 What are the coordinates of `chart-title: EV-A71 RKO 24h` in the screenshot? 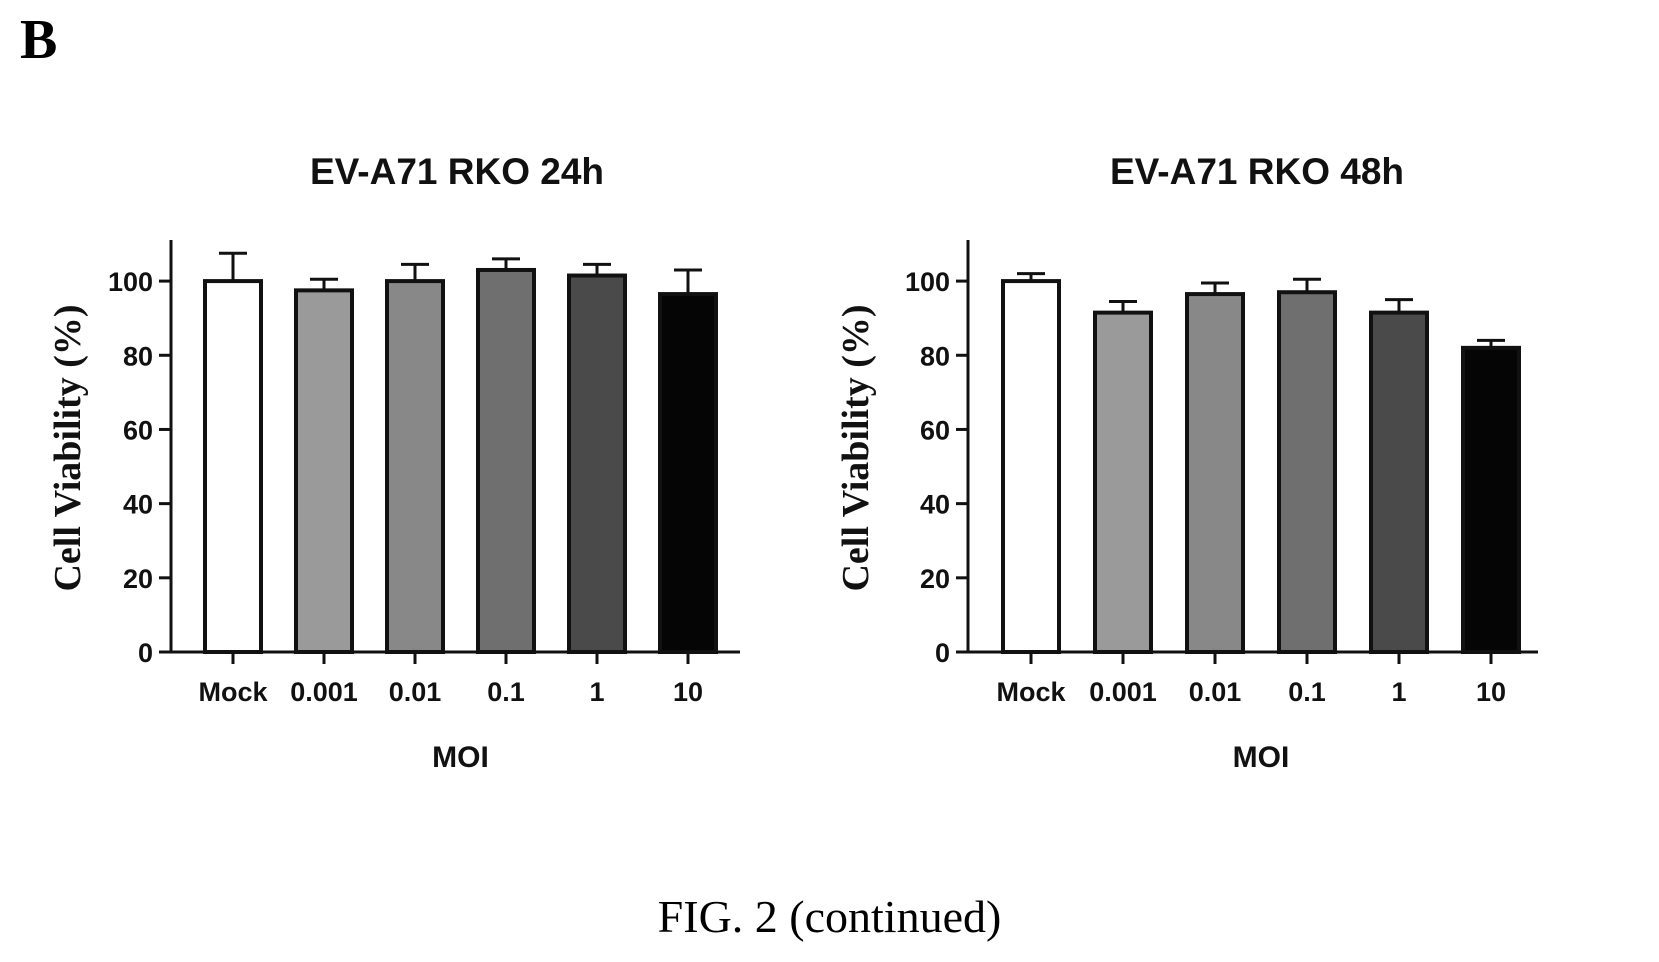 It's located at (457, 171).